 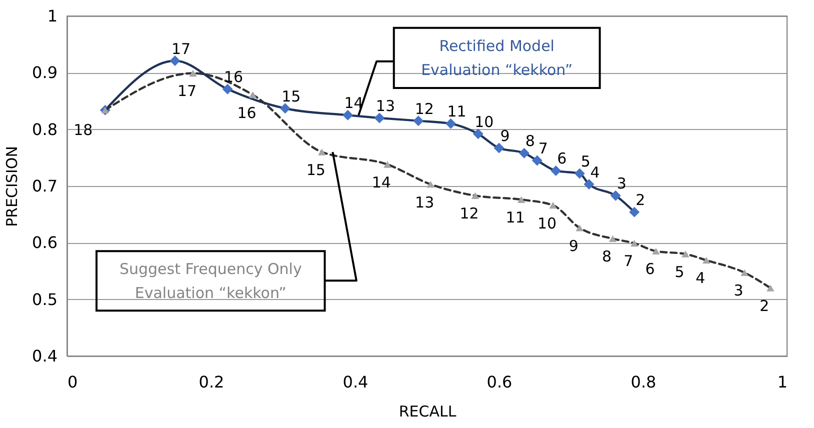 What do you see at coordinates (355, 382) in the screenshot?
I see `x-tick-label: 0.4` at bounding box center [355, 382].